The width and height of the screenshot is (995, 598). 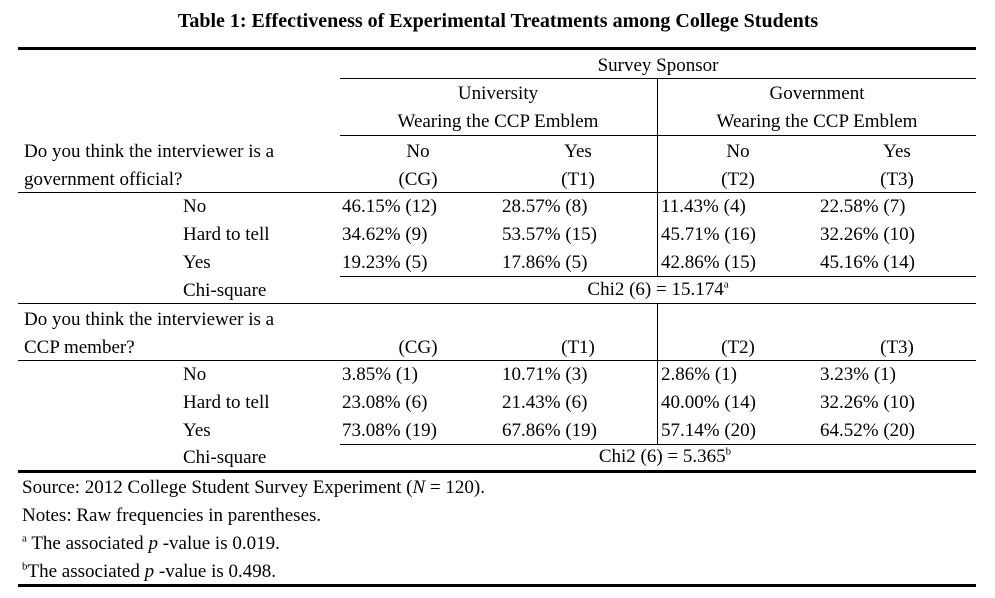 What do you see at coordinates (497, 360) in the screenshot?
I see `q2-header-rule` at bounding box center [497, 360].